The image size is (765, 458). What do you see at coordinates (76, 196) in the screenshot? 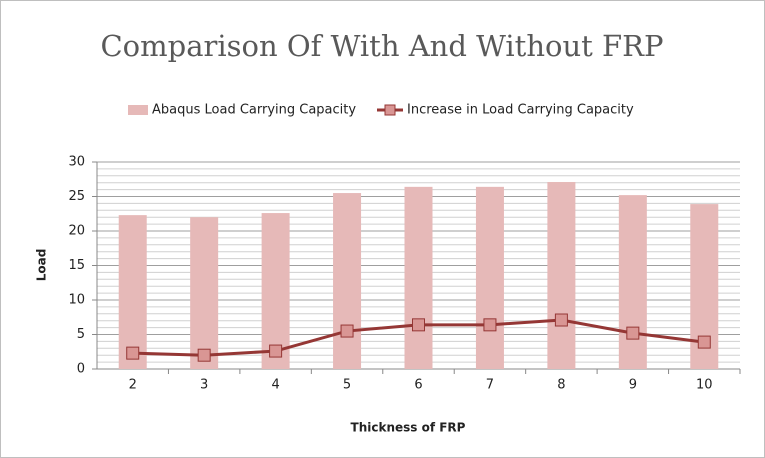
I see `y-tick-label: 25` at bounding box center [76, 196].